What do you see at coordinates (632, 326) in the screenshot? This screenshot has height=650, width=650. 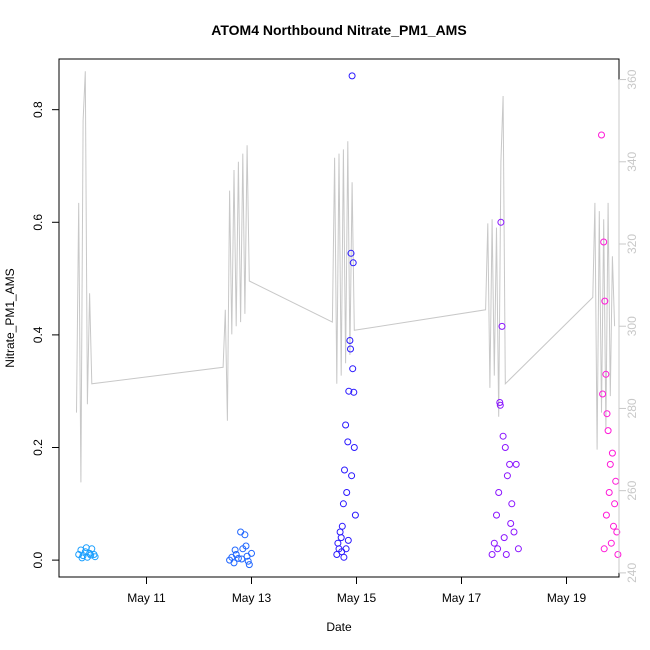 I see `y2-tick-label: 300` at bounding box center [632, 326].